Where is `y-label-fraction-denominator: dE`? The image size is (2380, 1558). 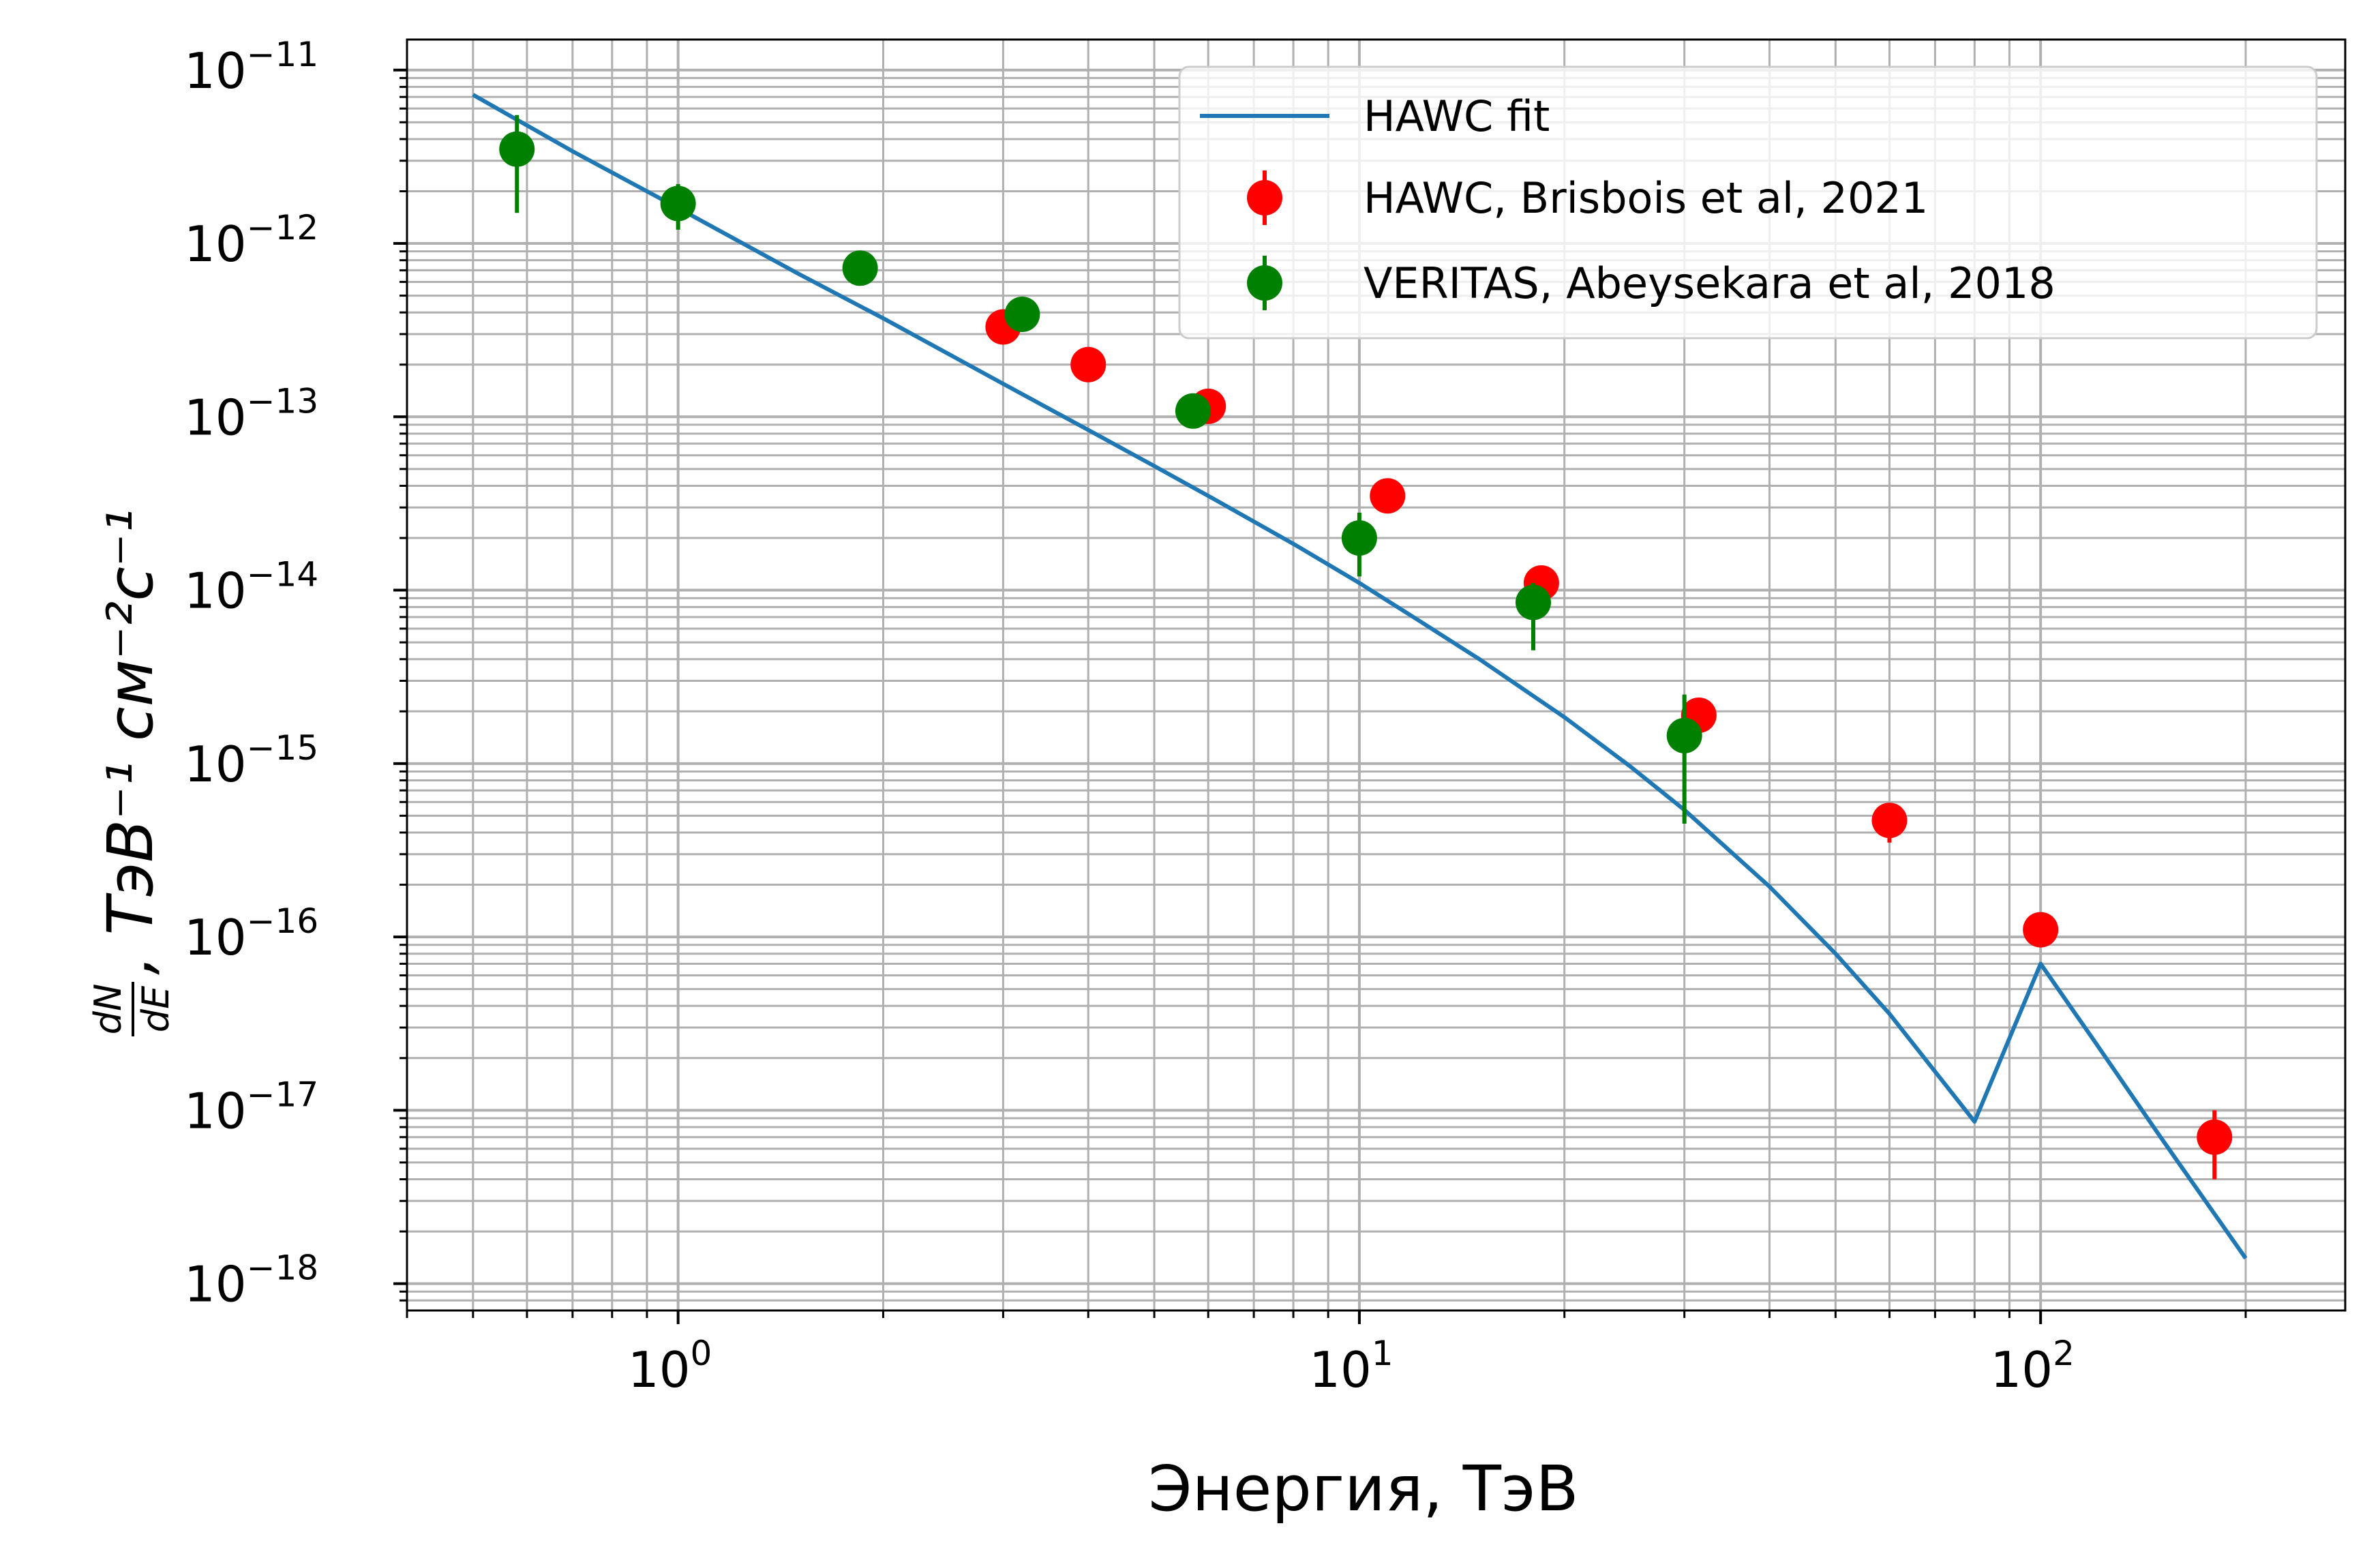 y-label-fraction-denominator: dE is located at coordinates (155, 1008).